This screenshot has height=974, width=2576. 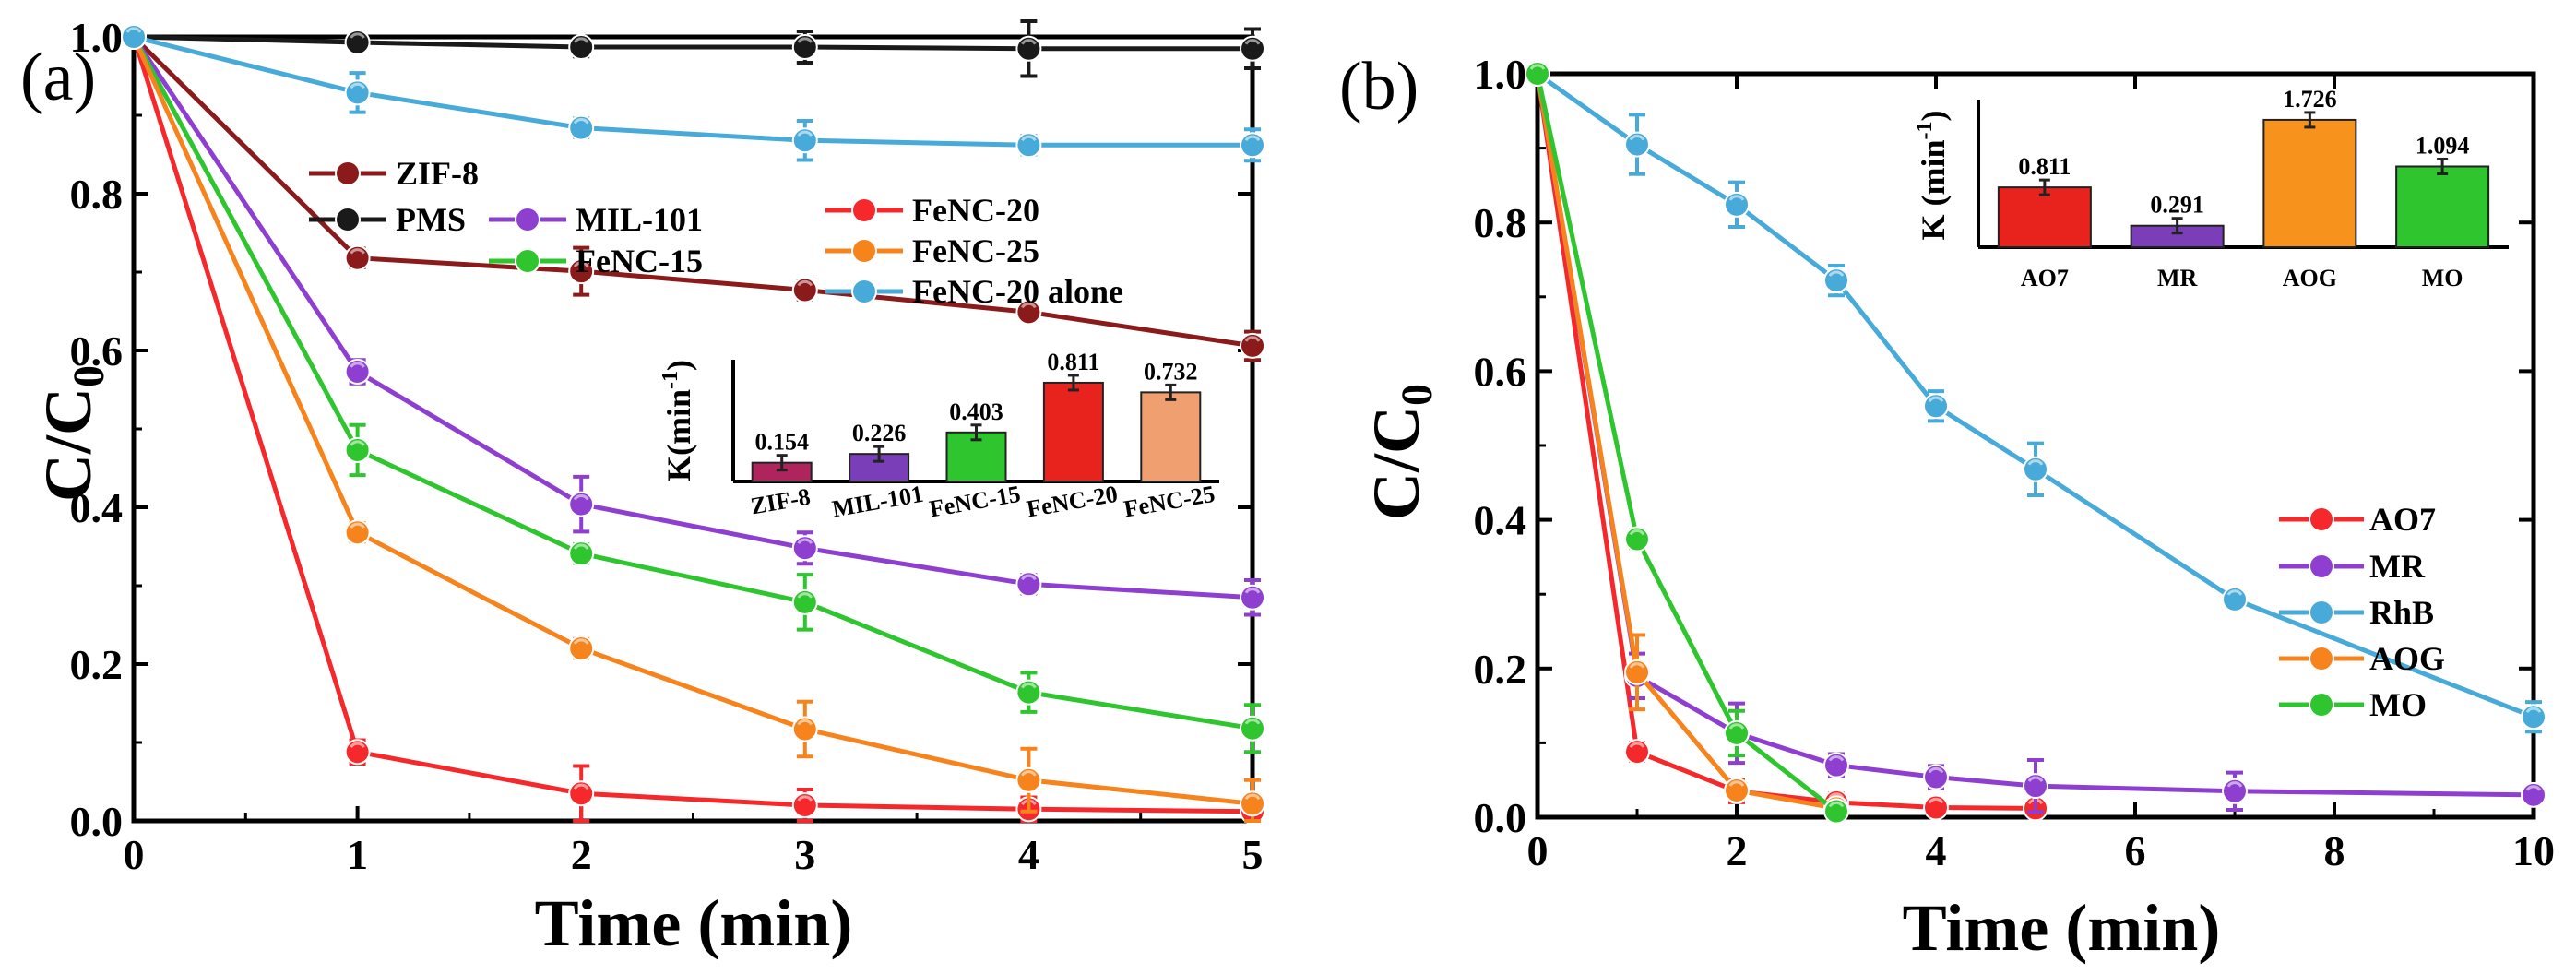 What do you see at coordinates (2334, 851) in the screenshot?
I see `x-tick-label-8: 8` at bounding box center [2334, 851].